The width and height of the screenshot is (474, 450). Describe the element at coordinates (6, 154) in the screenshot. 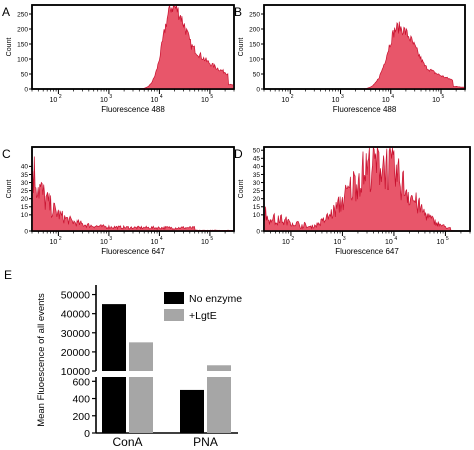

I see `panel-letter: C` at that location.